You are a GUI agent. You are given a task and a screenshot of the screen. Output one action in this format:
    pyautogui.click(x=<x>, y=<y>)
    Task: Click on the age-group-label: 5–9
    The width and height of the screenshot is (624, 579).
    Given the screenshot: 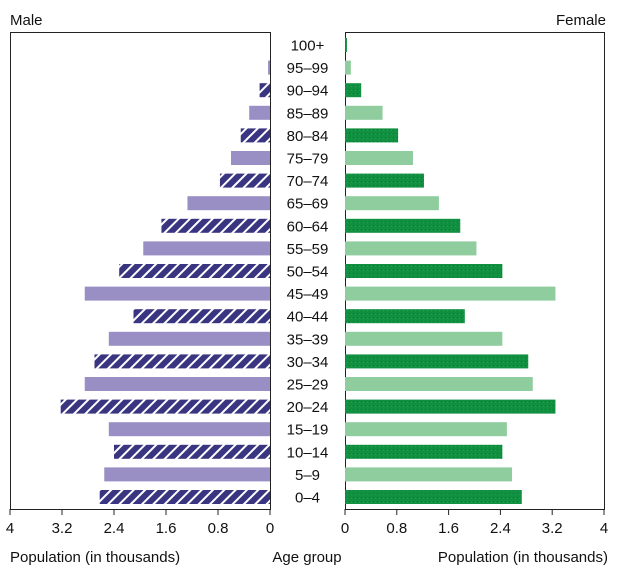 What is the action you would take?
    pyautogui.click(x=307, y=475)
    